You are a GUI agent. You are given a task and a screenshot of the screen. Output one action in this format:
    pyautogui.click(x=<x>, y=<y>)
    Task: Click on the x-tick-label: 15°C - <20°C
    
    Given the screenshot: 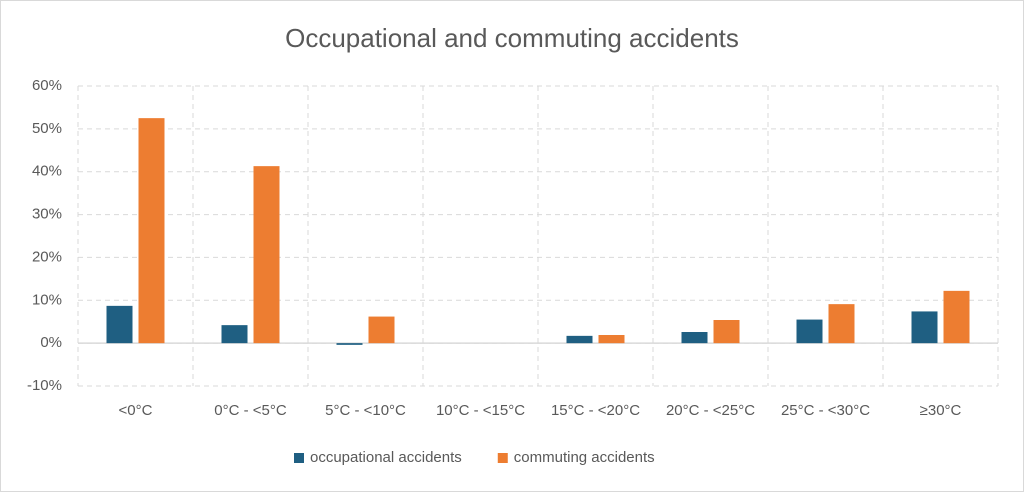 What is the action you would take?
    pyautogui.click(x=595, y=410)
    